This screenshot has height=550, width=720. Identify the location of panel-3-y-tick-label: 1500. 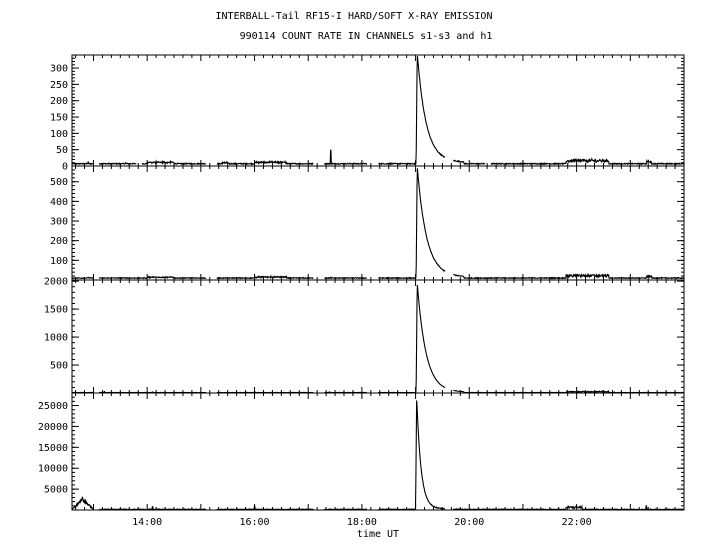
(56, 310).